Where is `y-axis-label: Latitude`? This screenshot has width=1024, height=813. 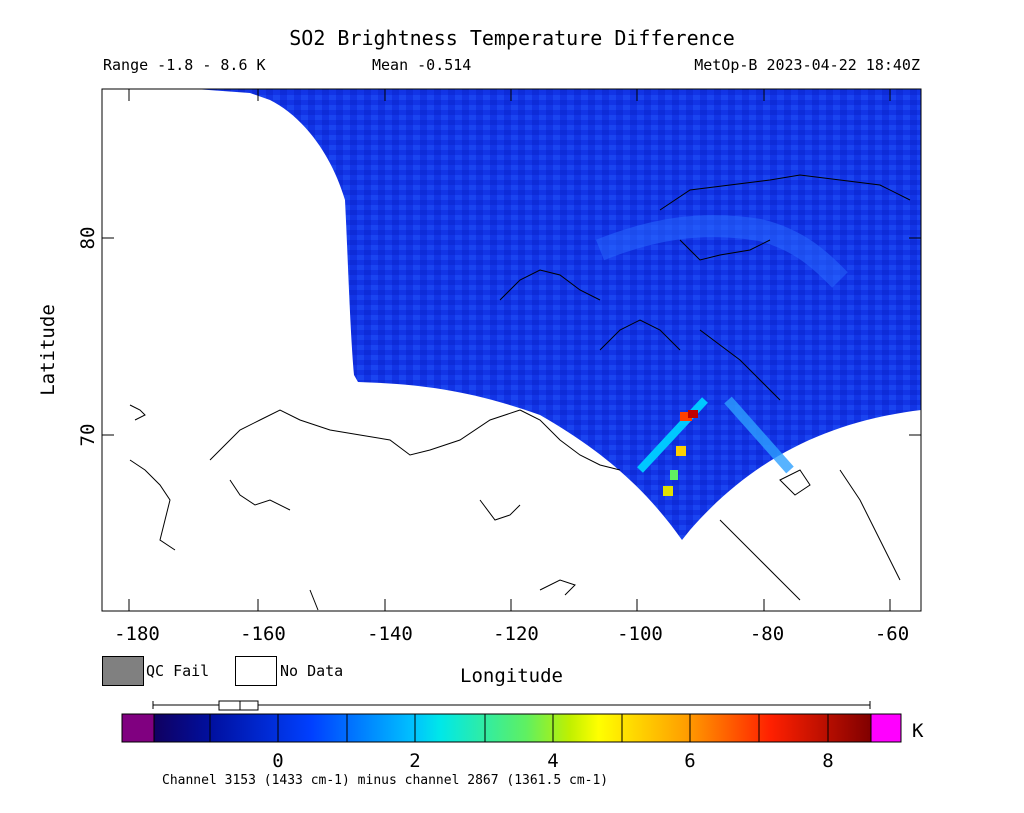
y-axis-label: Latitude is located at coordinates (48, 350).